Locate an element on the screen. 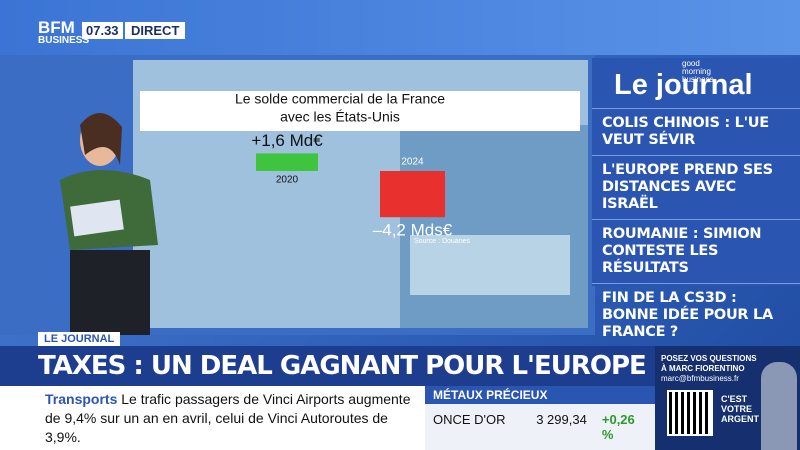 Image resolution: width=800 pixels, height=450 pixels. logo-bottom: BUSINESS is located at coordinates (64, 40).